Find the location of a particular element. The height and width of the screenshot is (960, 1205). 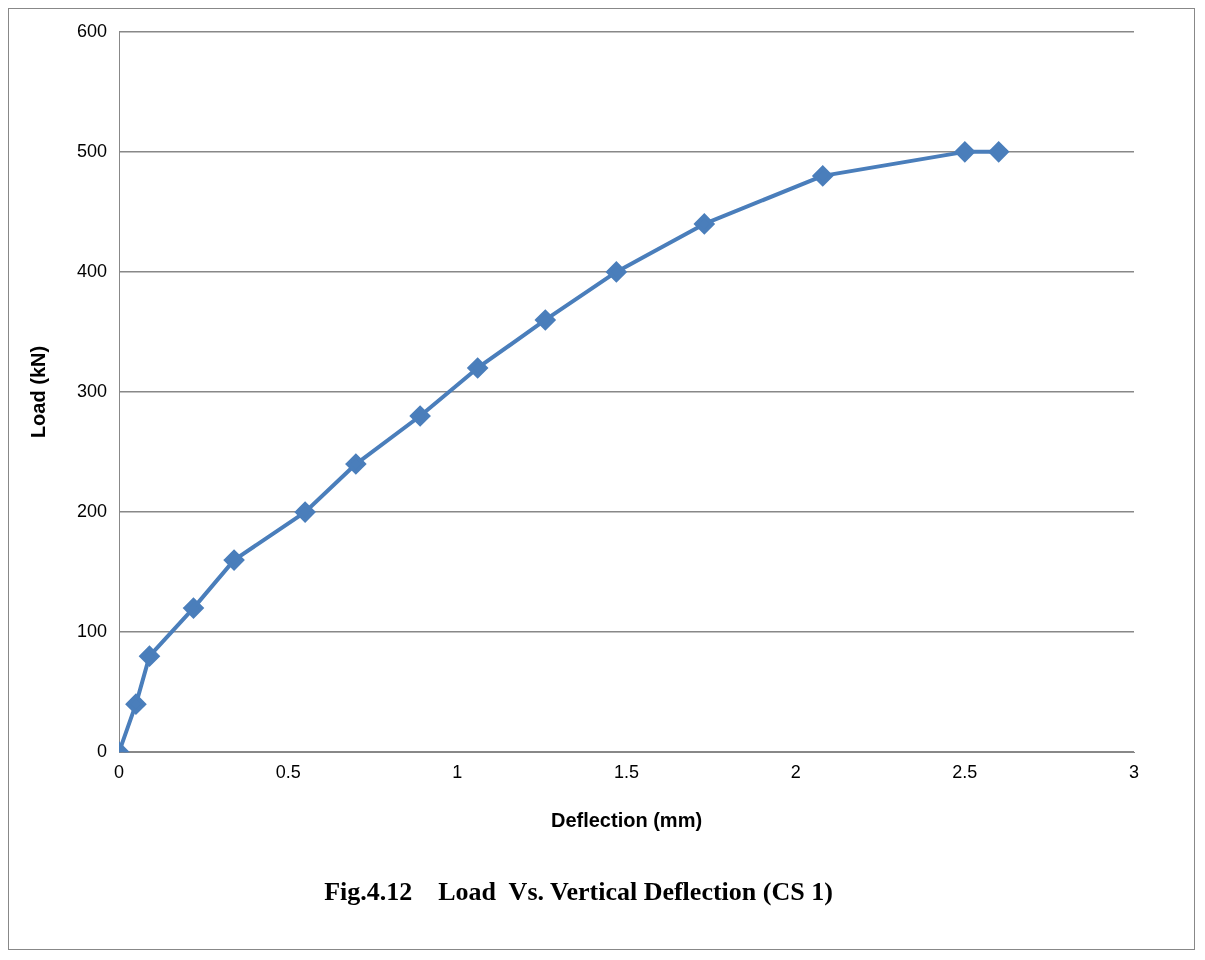

x-tick-label: 1 is located at coordinates (457, 771).